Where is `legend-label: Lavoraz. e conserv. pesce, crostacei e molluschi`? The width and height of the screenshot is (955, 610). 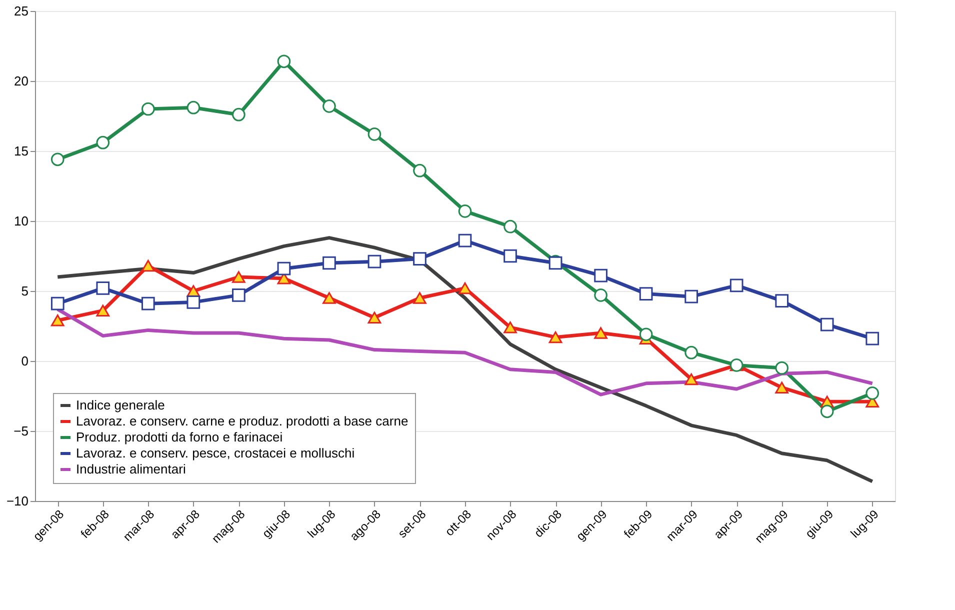 legend-label: Lavoraz. e conserv. pesce, crostacei e molluschi is located at coordinates (215, 453).